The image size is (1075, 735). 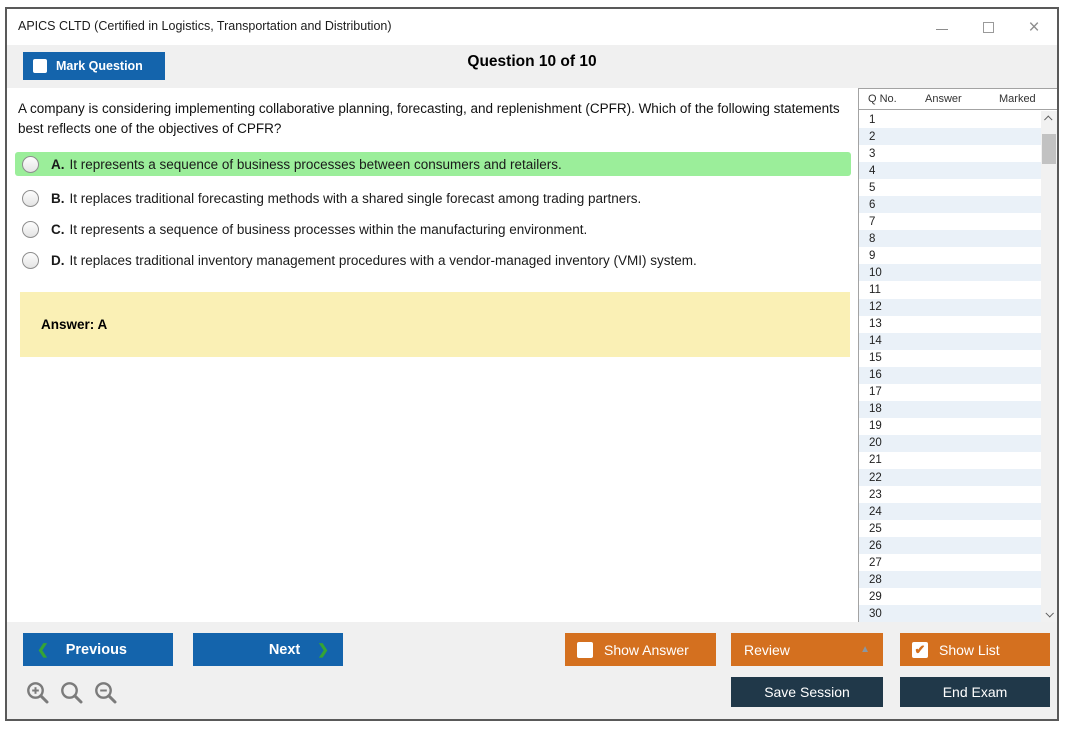 What do you see at coordinates (875, 289) in the screenshot?
I see `row-qno: 11` at bounding box center [875, 289].